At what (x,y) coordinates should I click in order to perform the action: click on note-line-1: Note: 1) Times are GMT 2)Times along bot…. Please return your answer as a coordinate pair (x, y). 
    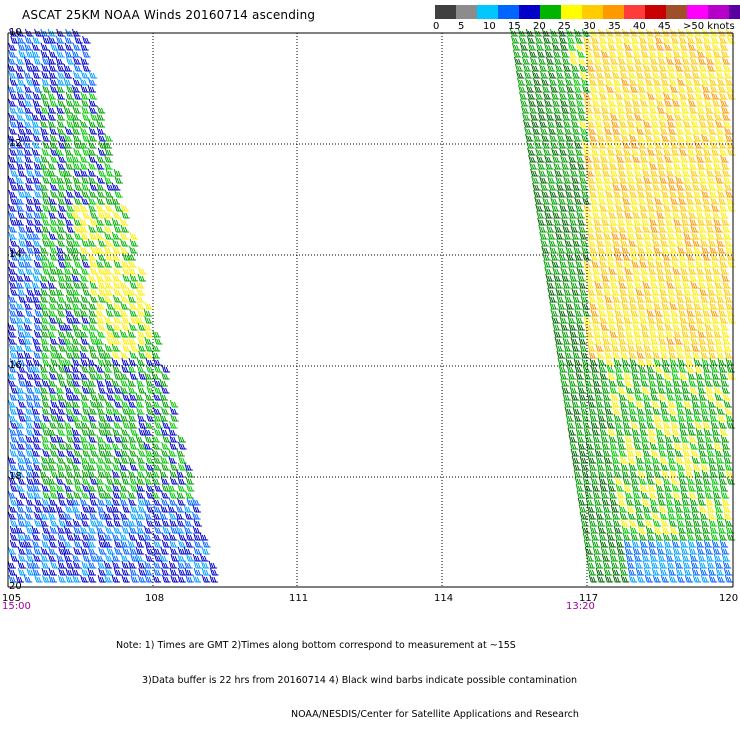
    Looking at the image, I should click on (316, 645).